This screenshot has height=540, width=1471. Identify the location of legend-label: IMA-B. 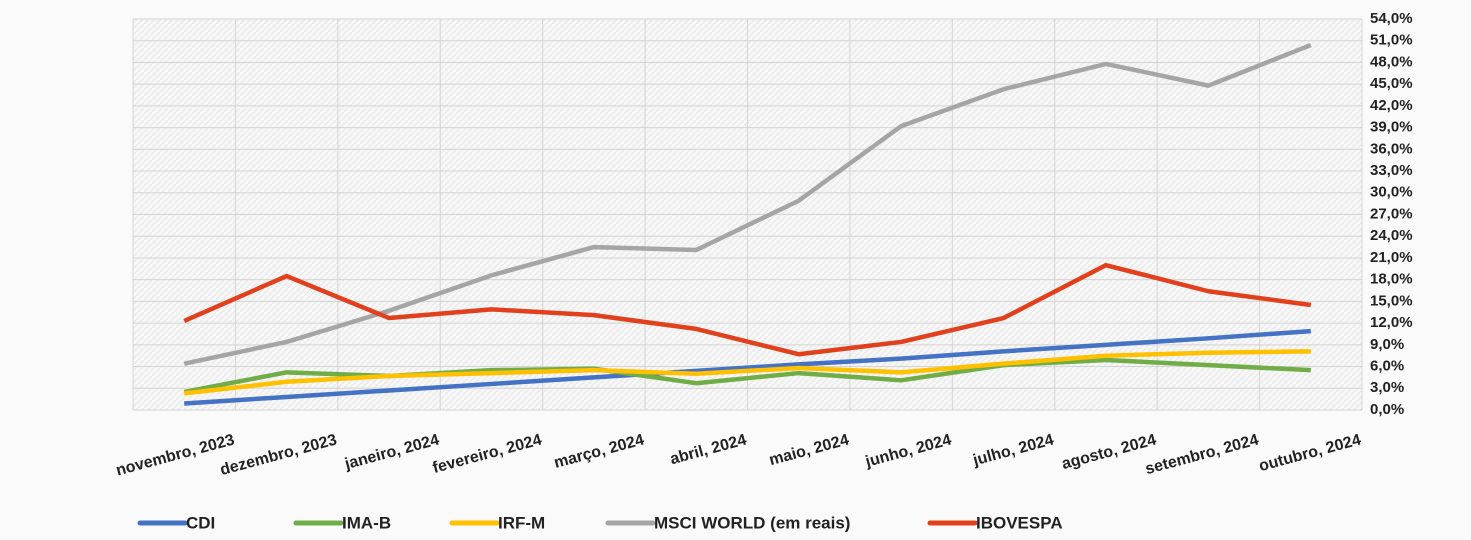
(366, 522).